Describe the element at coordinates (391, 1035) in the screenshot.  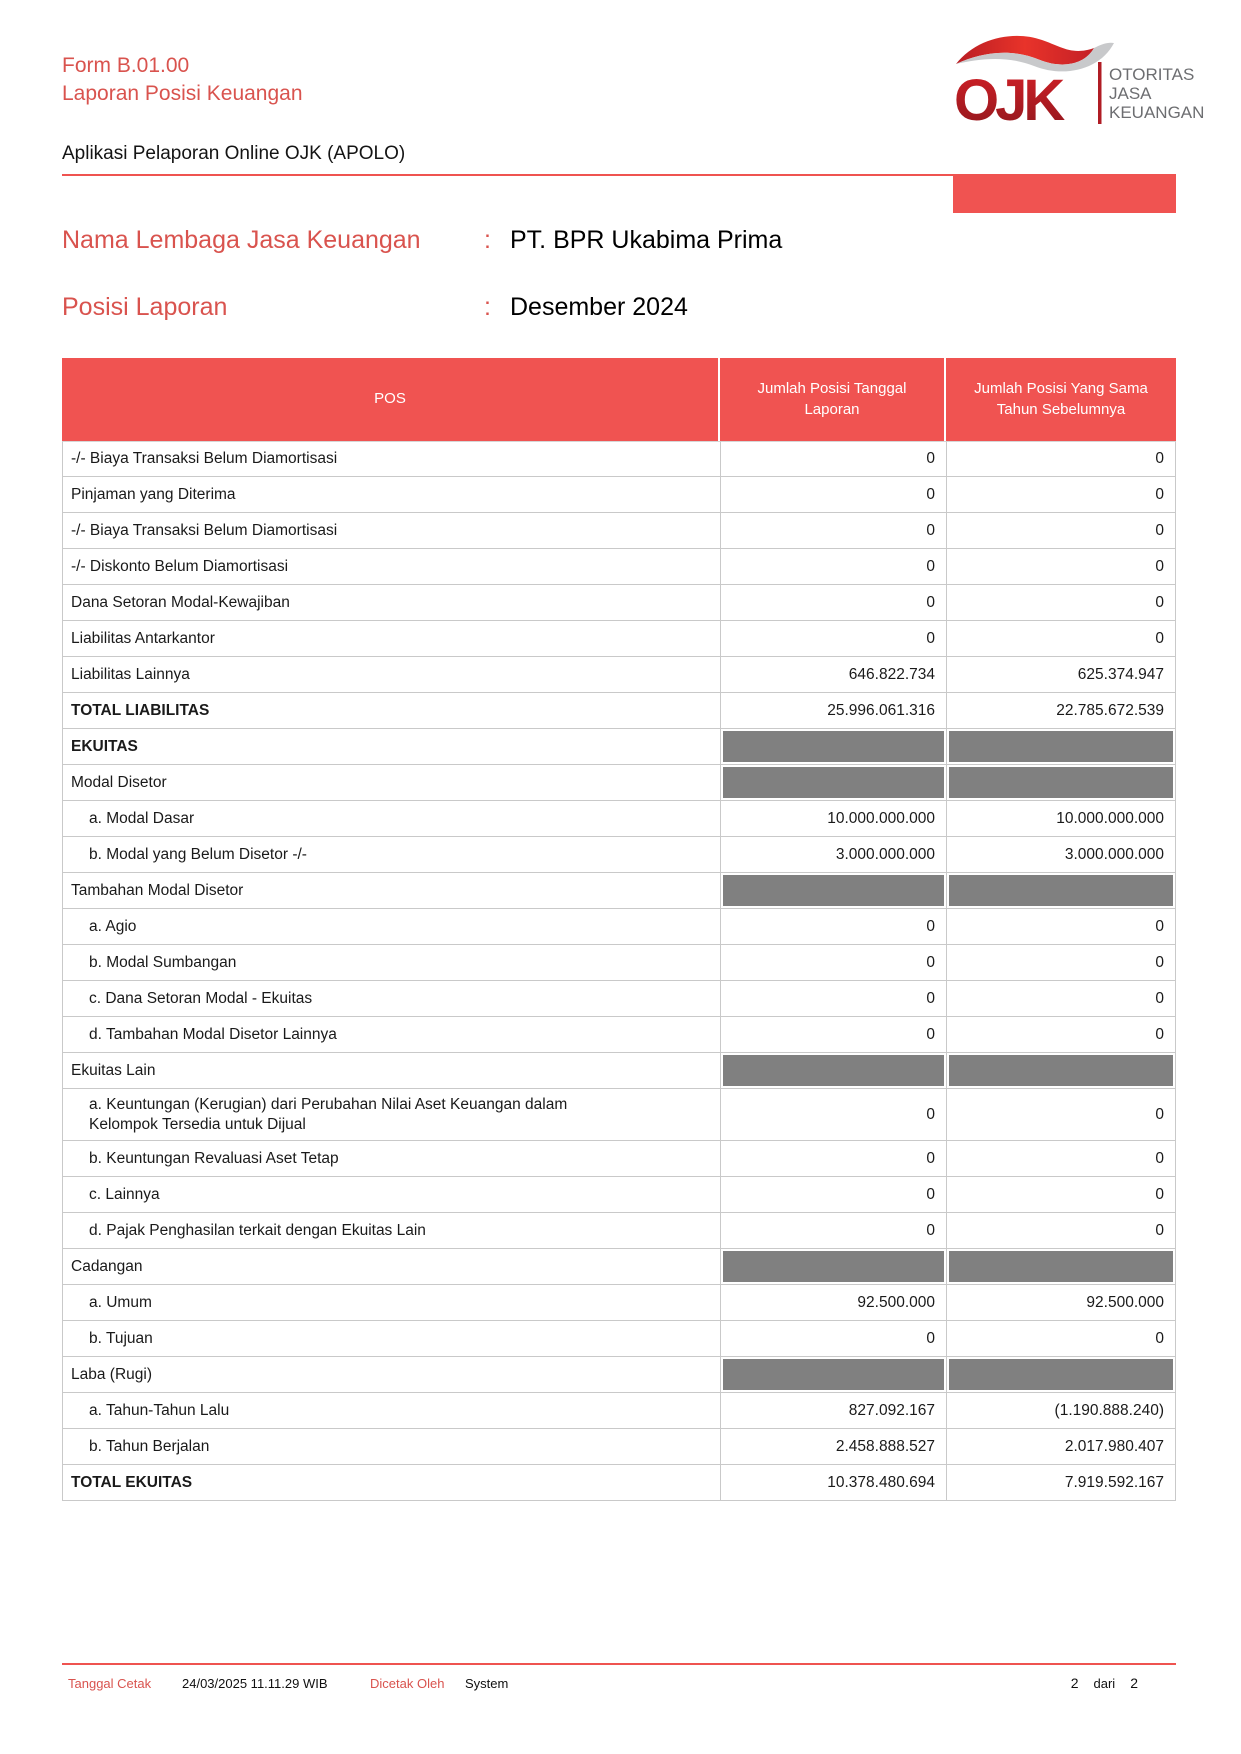
I see `pos-cell: d. Tambahan Modal Disetor Lainnya` at that location.